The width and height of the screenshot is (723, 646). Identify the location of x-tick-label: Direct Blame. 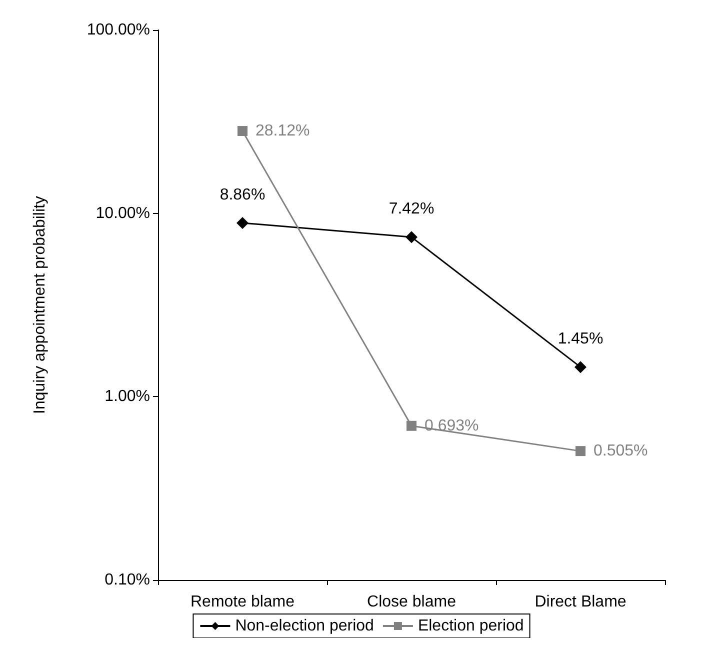
(580, 602).